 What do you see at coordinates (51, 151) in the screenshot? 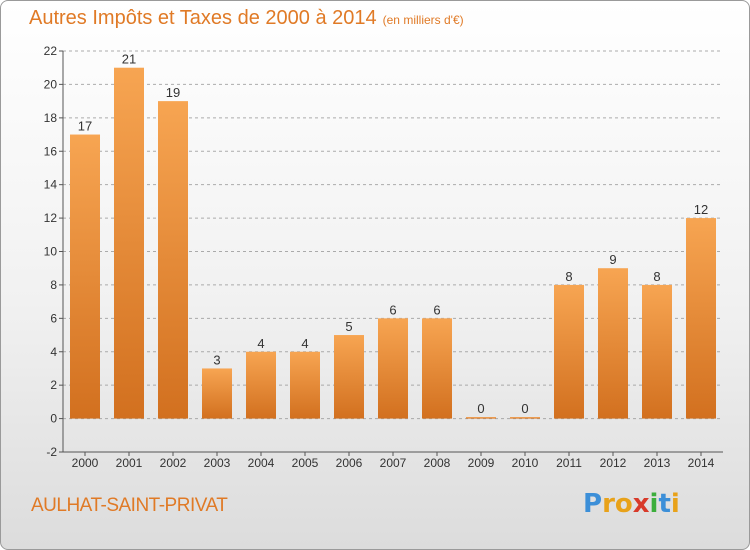
I see `y-tick-label: 16` at bounding box center [51, 151].